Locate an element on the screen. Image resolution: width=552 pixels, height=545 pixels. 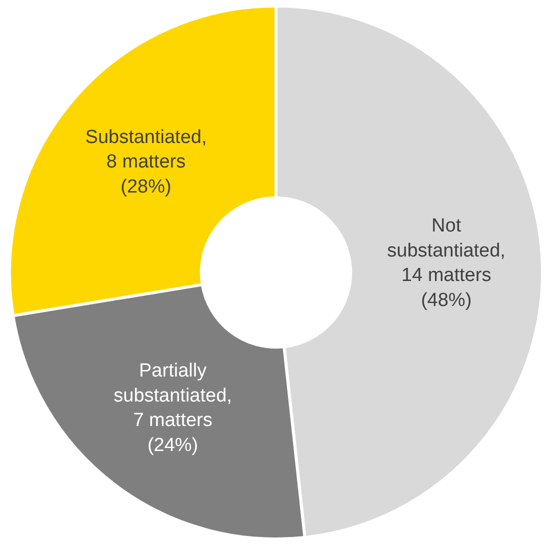
slice-label: Not substantiated, 14 matters (48%) is located at coordinates (446, 263).